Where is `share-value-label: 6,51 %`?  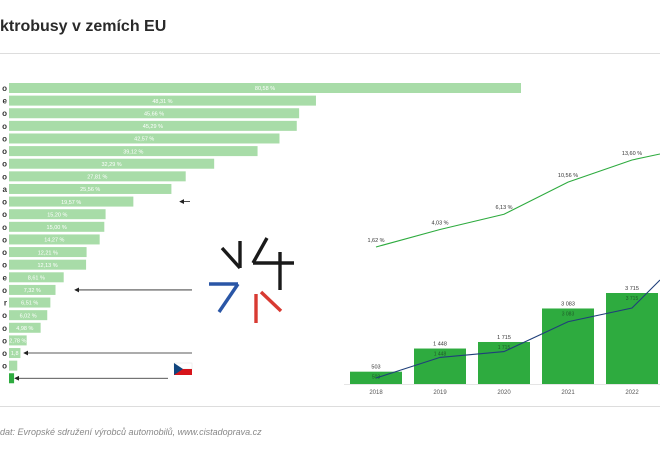
share-value-label: 6,51 % is located at coordinates (29, 304).